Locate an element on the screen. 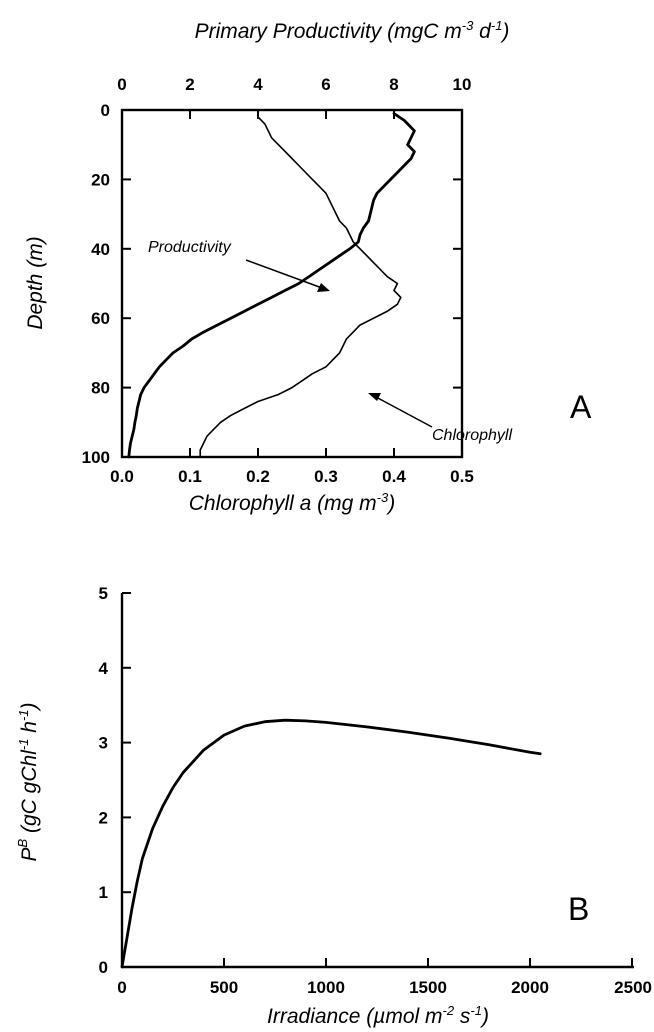  arrow-productivity is located at coordinates (288, 276).